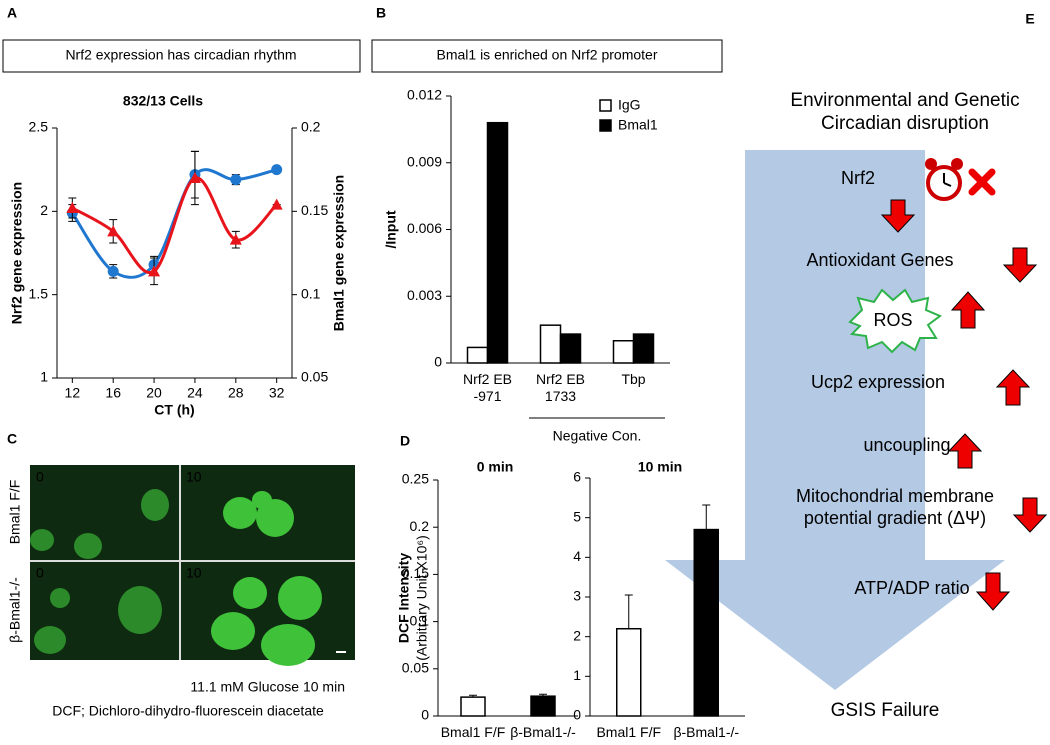 This screenshot has height=745, width=1050. I want to click on flow-step: ROS, so click(893, 320).